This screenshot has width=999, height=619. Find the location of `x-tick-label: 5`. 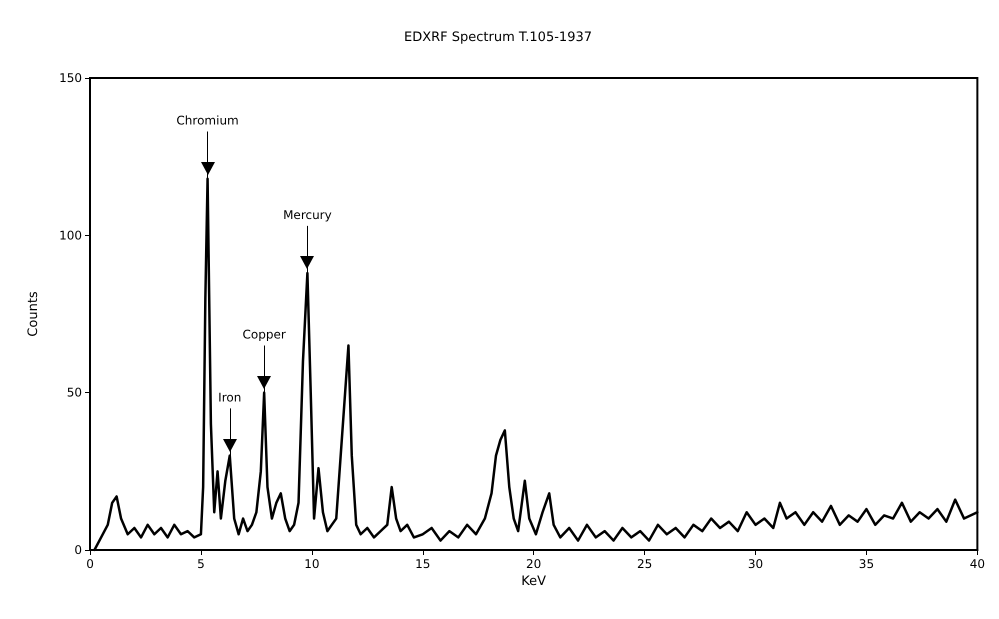

x-tick-label: 5 is located at coordinates (201, 564).